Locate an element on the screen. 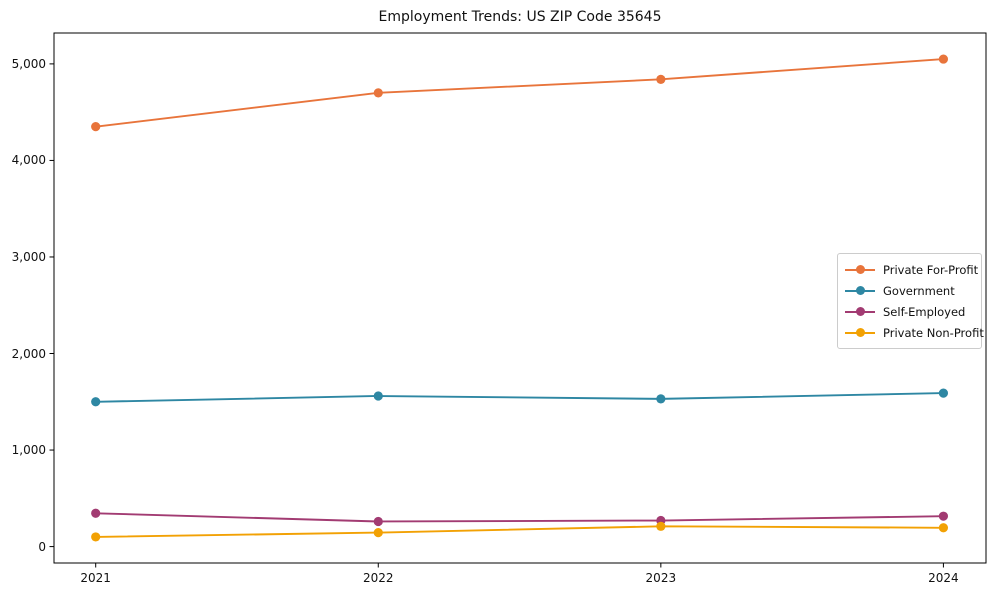 This screenshot has width=1000, height=600. y-axis-tick-label: 1,000 is located at coordinates (28, 450).